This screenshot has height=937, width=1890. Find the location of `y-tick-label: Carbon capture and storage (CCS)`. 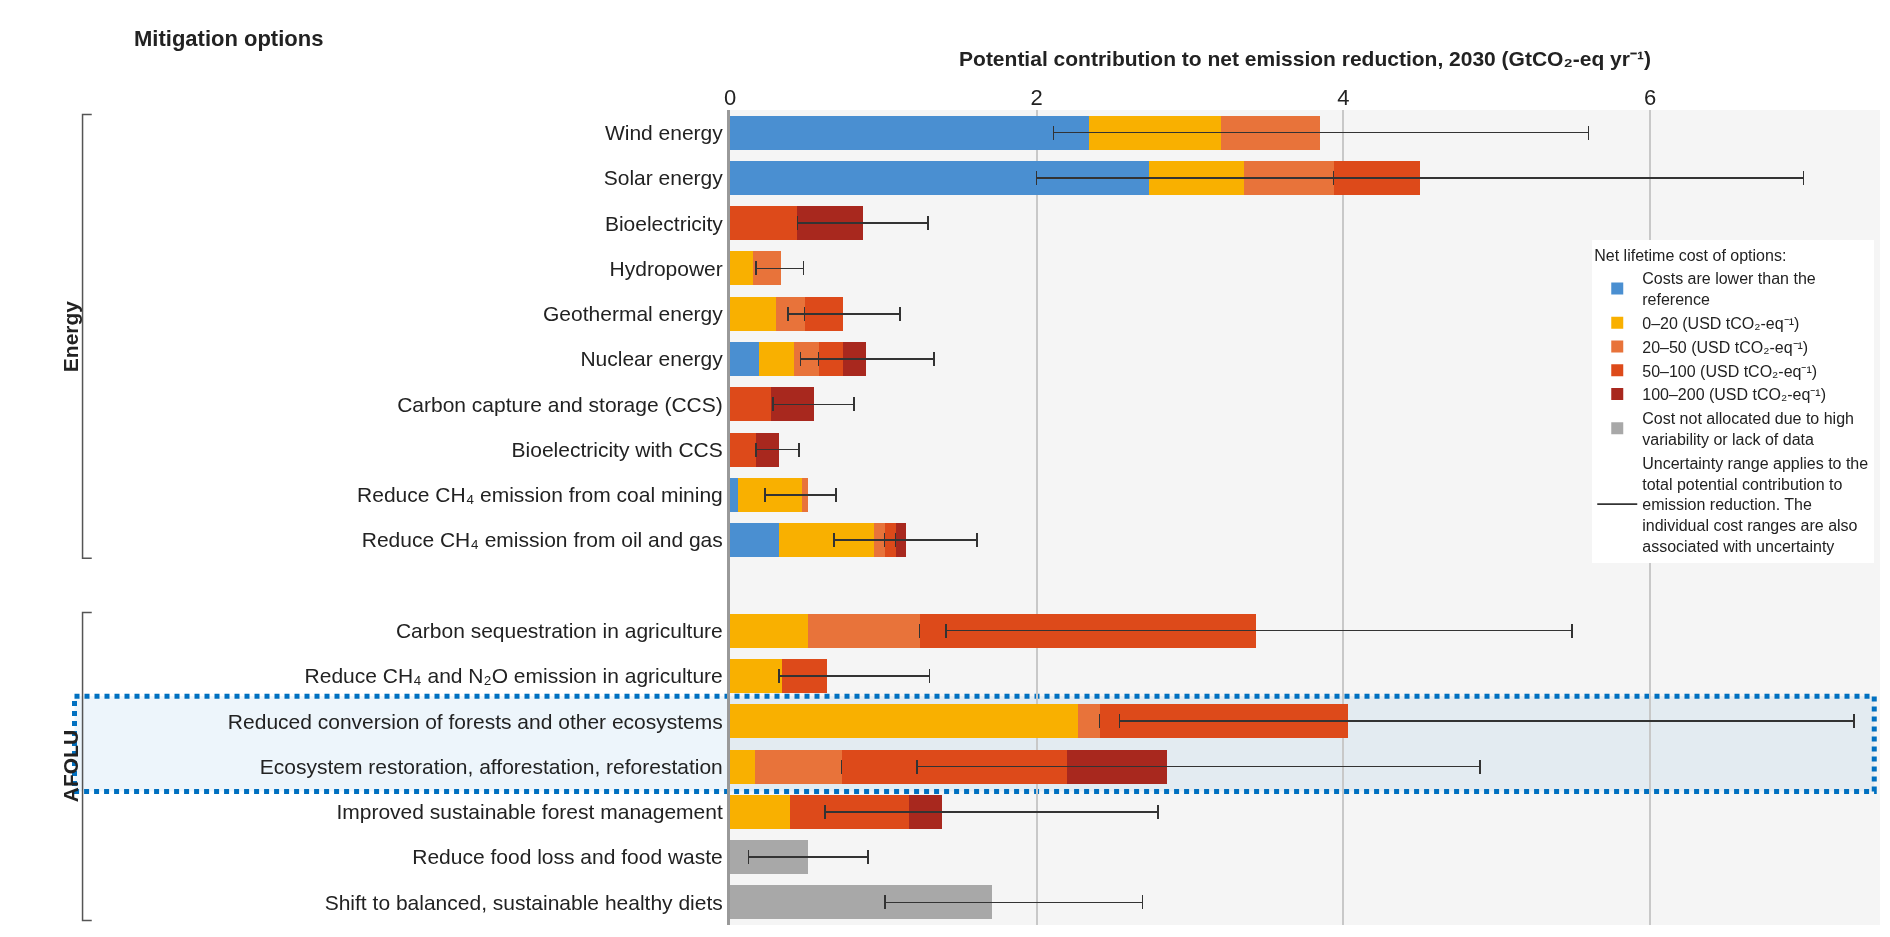

y-tick-label: Carbon capture and storage (CCS) is located at coordinates (560, 404).